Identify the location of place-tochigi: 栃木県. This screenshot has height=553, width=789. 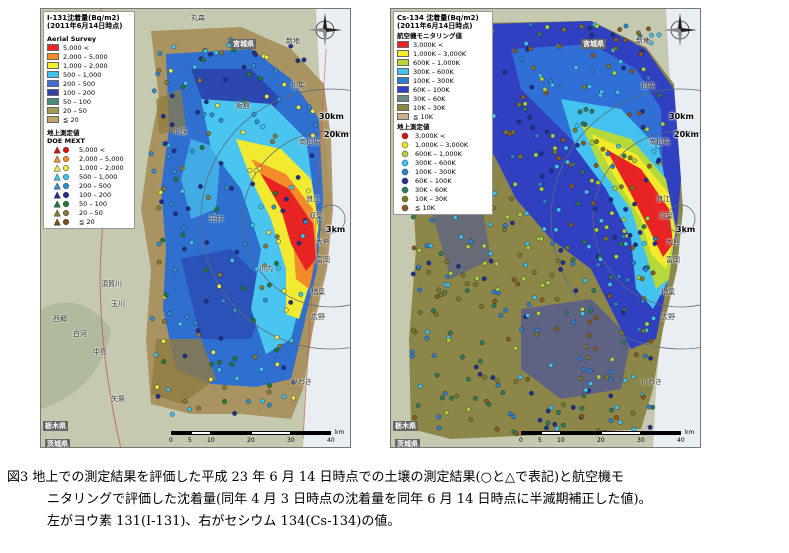
(55, 426).